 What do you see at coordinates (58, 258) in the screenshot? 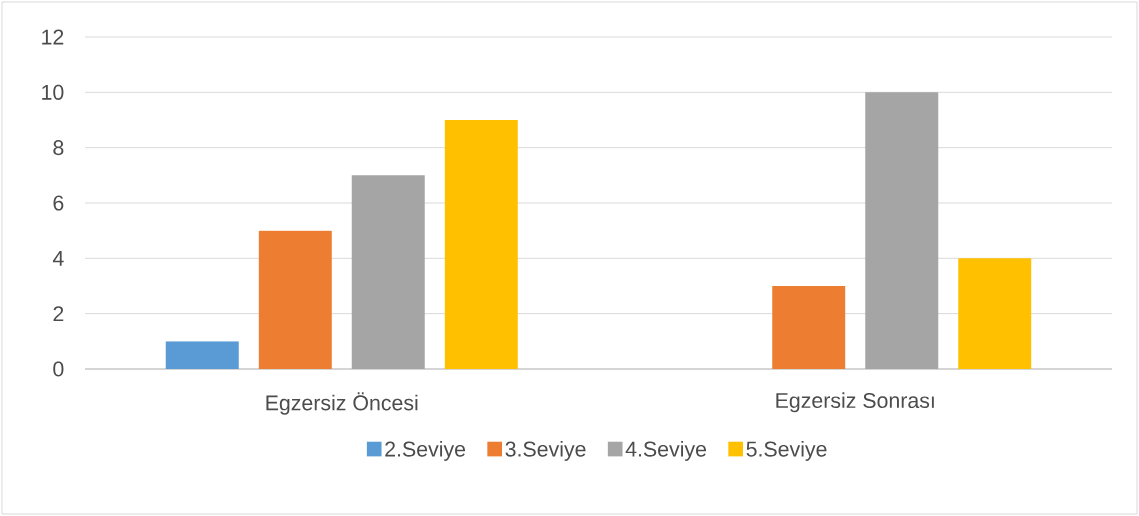
I see `y-tick-label: 4` at bounding box center [58, 258].